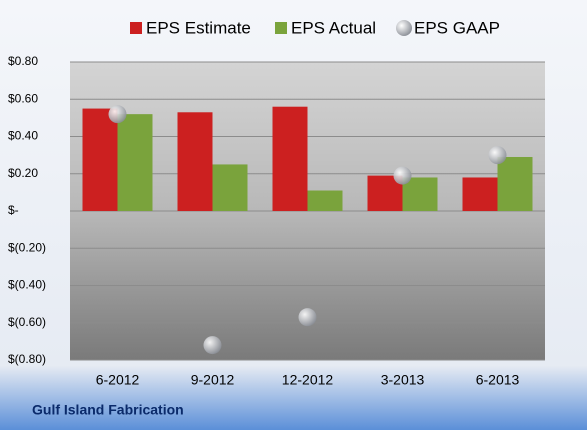 The width and height of the screenshot is (587, 430). Describe the element at coordinates (27, 247) in the screenshot. I see `y-tick-label: $(0.20)` at that location.